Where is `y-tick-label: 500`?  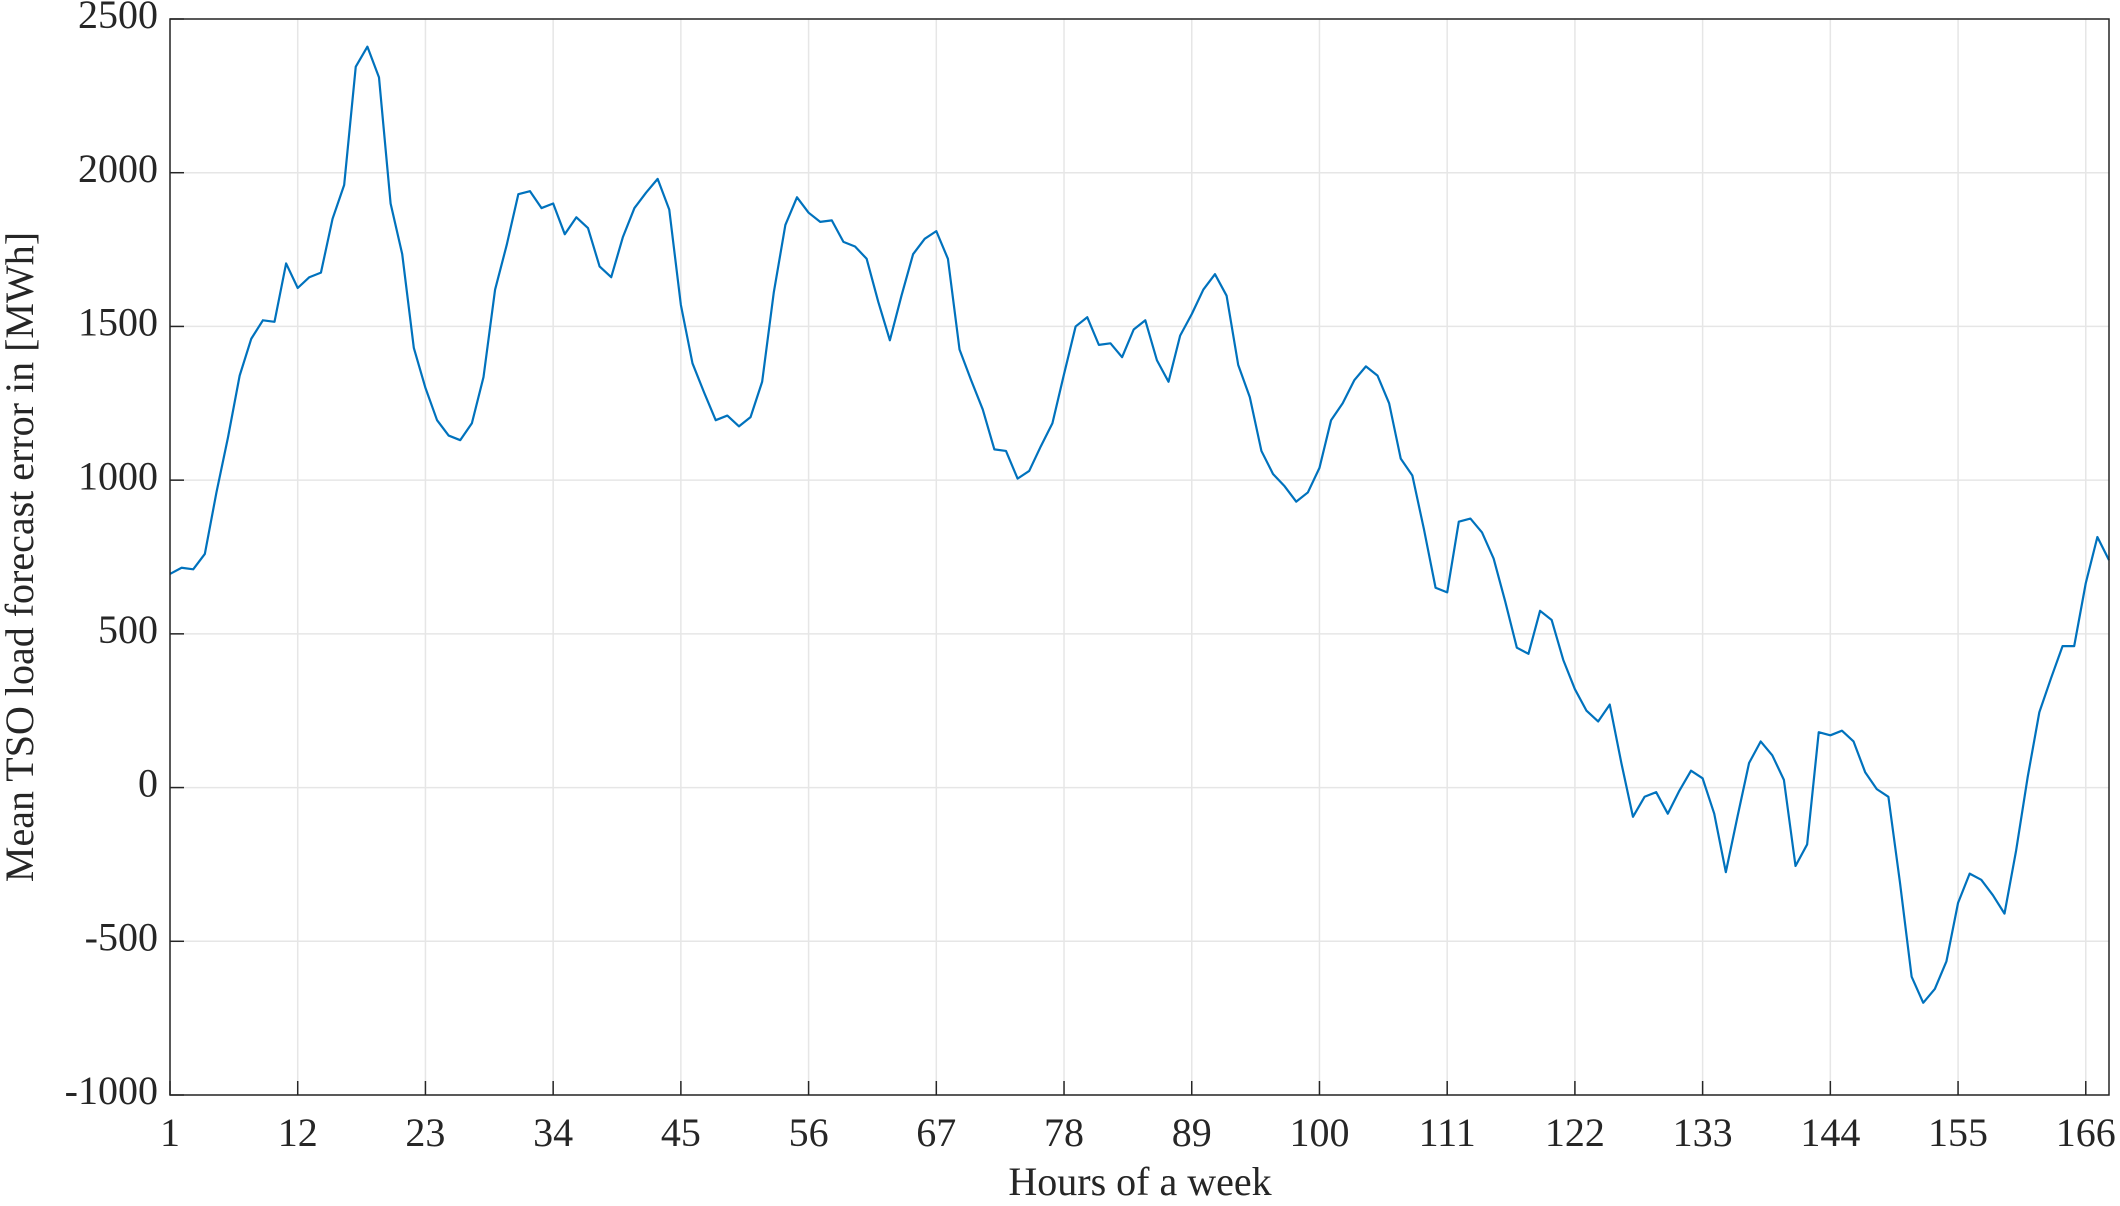 y-tick-label: 500 is located at coordinates (128, 629).